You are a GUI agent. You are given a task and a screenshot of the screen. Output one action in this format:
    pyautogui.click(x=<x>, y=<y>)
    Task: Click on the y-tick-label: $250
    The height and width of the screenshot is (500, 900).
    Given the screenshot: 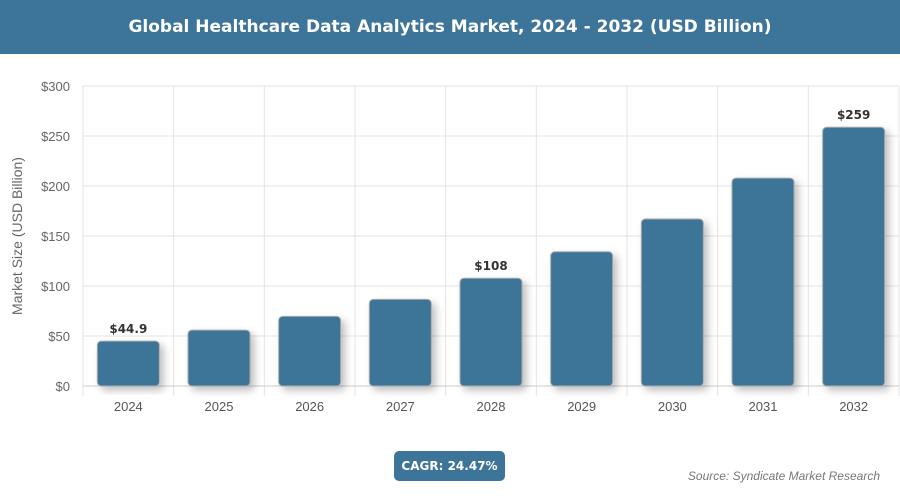 What is the action you would take?
    pyautogui.click(x=55, y=136)
    